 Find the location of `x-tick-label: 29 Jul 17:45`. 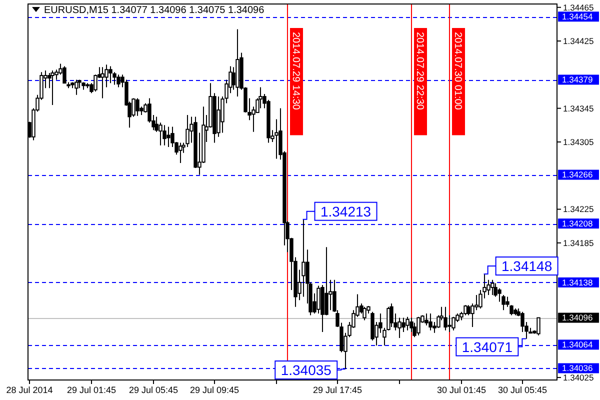

x-tick-label: 29 Jul 17:45 is located at coordinates (337, 390).